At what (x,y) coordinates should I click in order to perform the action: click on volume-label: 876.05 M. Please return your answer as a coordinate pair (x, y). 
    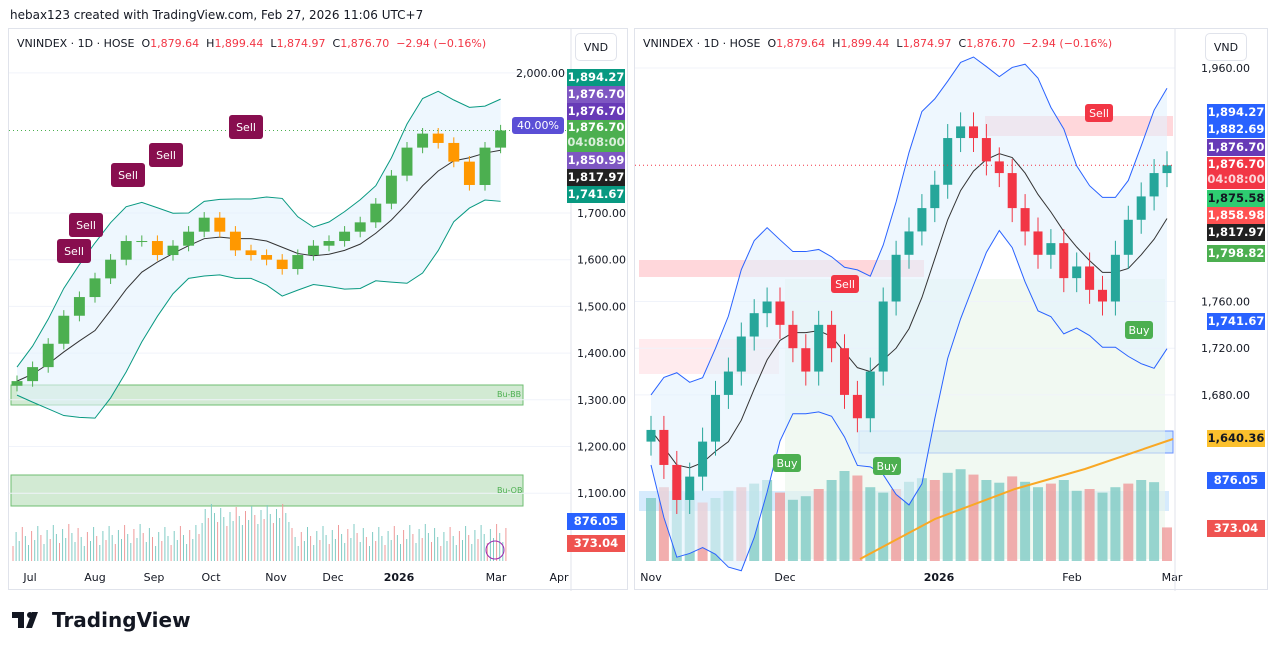
    Looking at the image, I should click on (596, 529).